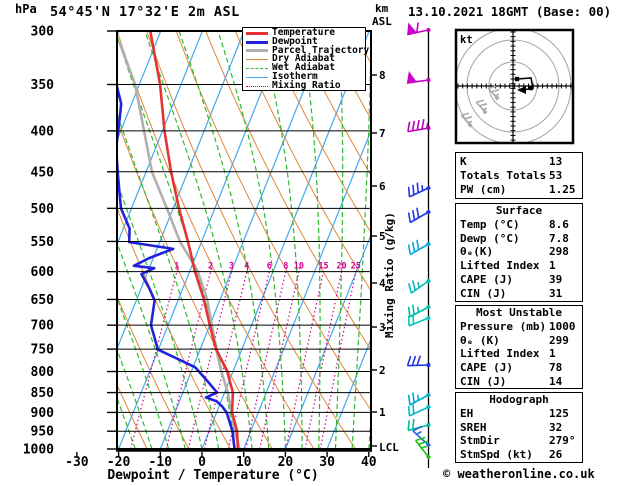 The image size is (629, 486). I want to click on index-value: 13, so click(556, 161).